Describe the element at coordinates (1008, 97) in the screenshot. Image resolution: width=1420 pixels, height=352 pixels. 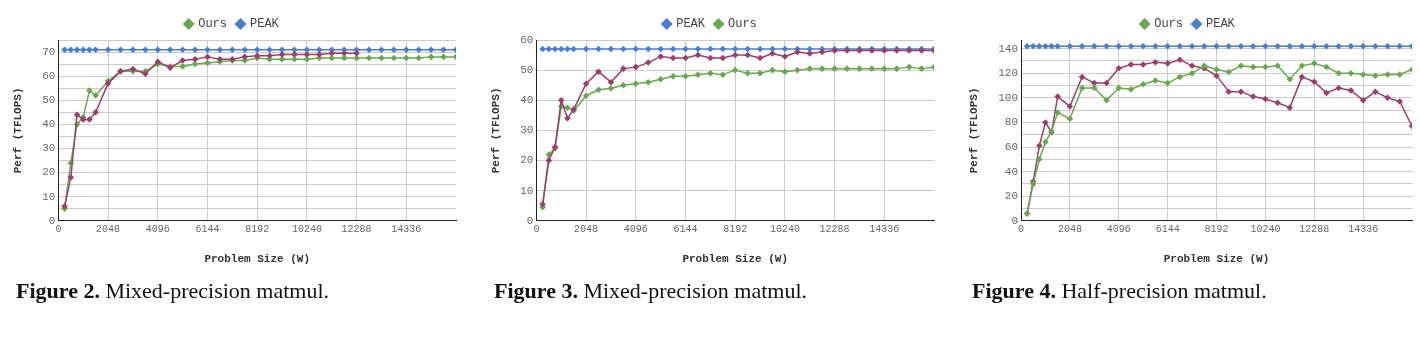
I see `y-tick-label: 100` at that location.